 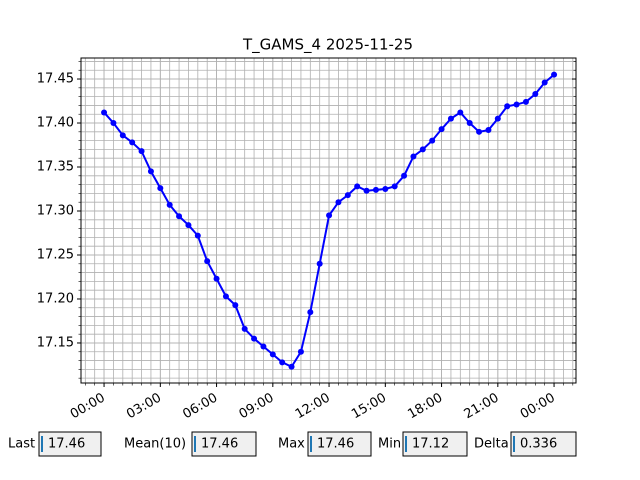 I want to click on y-tick-label: 17.40, so click(x=55, y=123).